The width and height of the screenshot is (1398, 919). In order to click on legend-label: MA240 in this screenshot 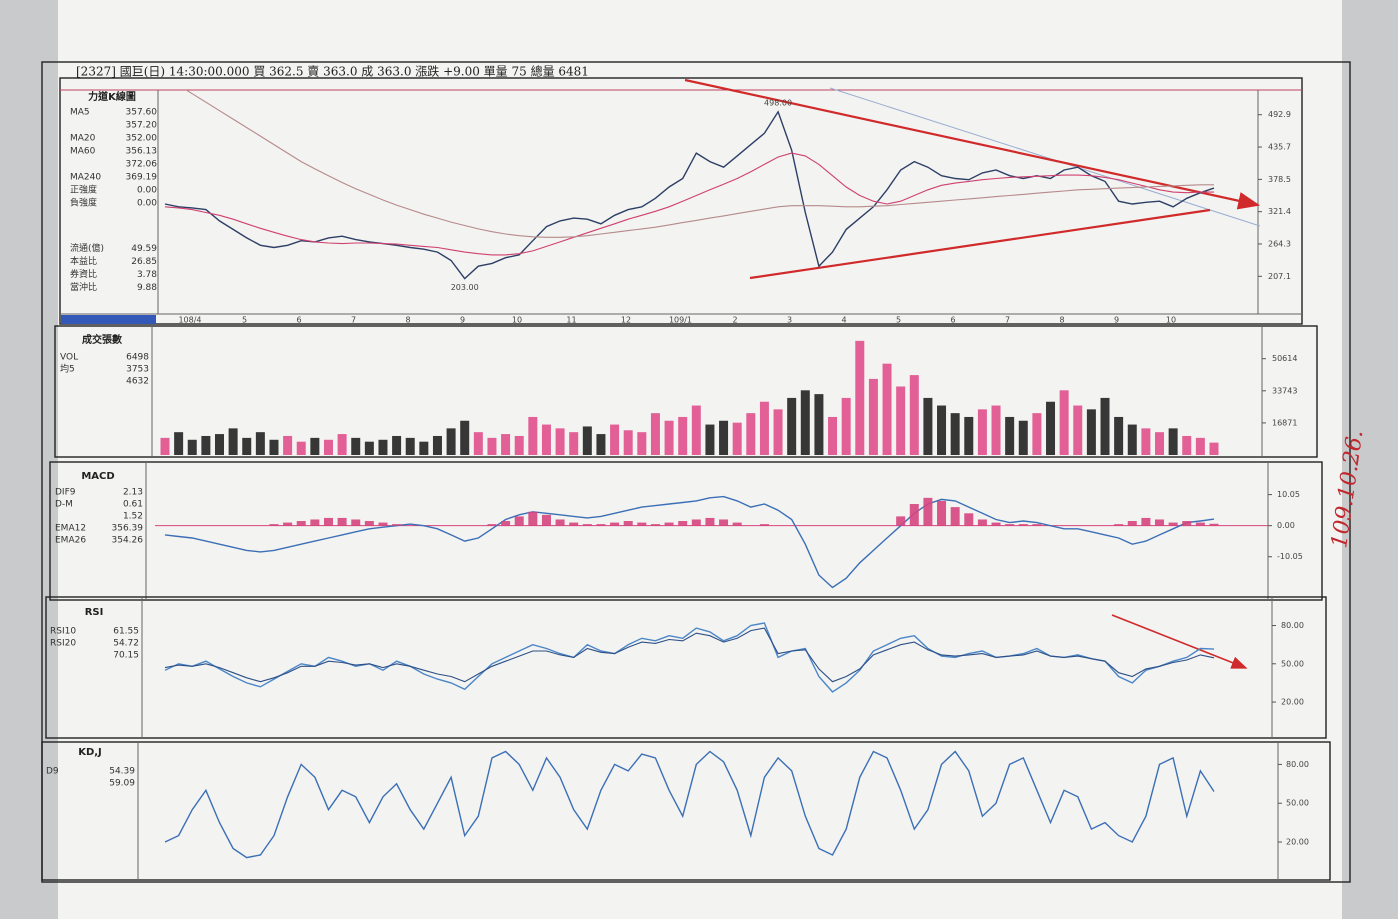, I will do `click(85, 178)`.